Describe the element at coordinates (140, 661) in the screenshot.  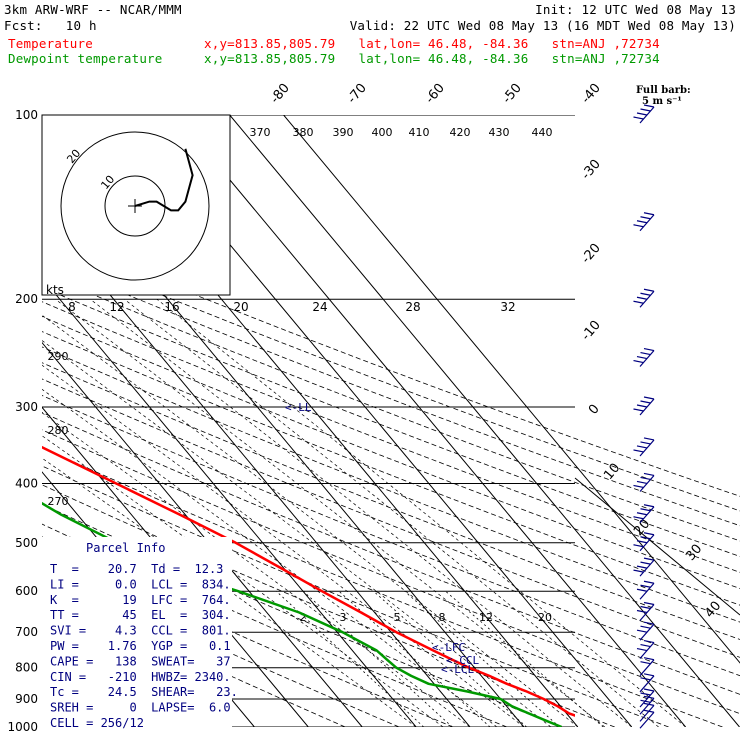
I see `parcel-row: CAPE = 138 SWEAT= 37` at that location.